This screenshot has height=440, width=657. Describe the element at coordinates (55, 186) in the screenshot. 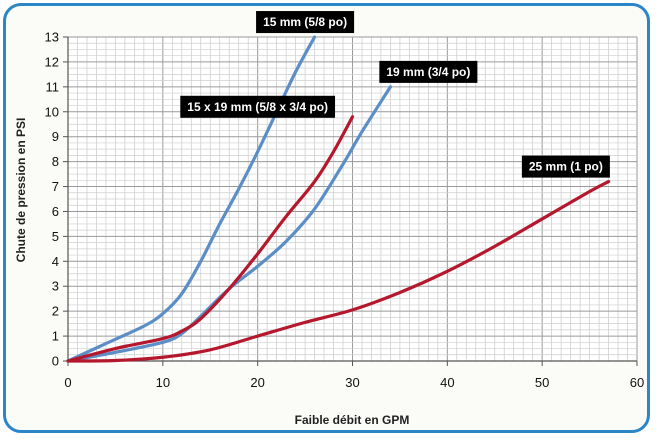

I see `y-tick-label: 7` at that location.